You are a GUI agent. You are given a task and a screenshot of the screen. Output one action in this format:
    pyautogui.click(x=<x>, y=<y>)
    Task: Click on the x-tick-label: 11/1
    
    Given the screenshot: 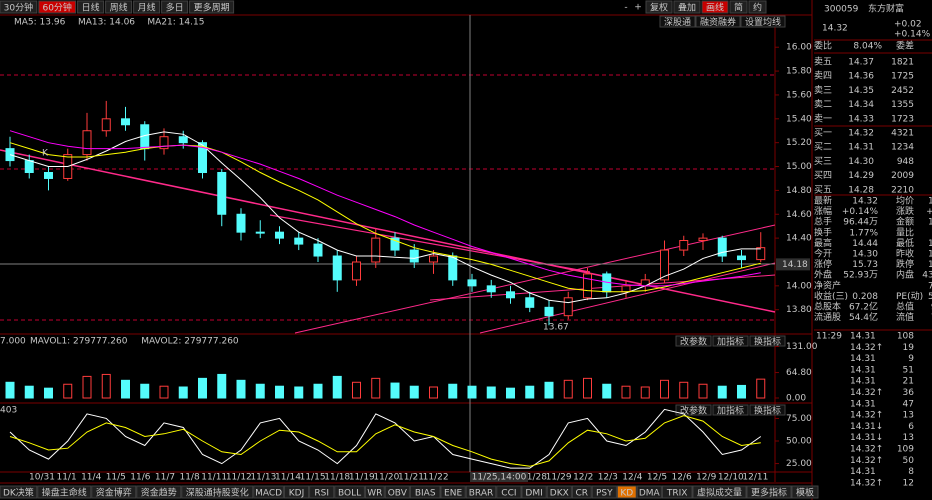 What is the action you would take?
    pyautogui.click(x=66, y=478)
    